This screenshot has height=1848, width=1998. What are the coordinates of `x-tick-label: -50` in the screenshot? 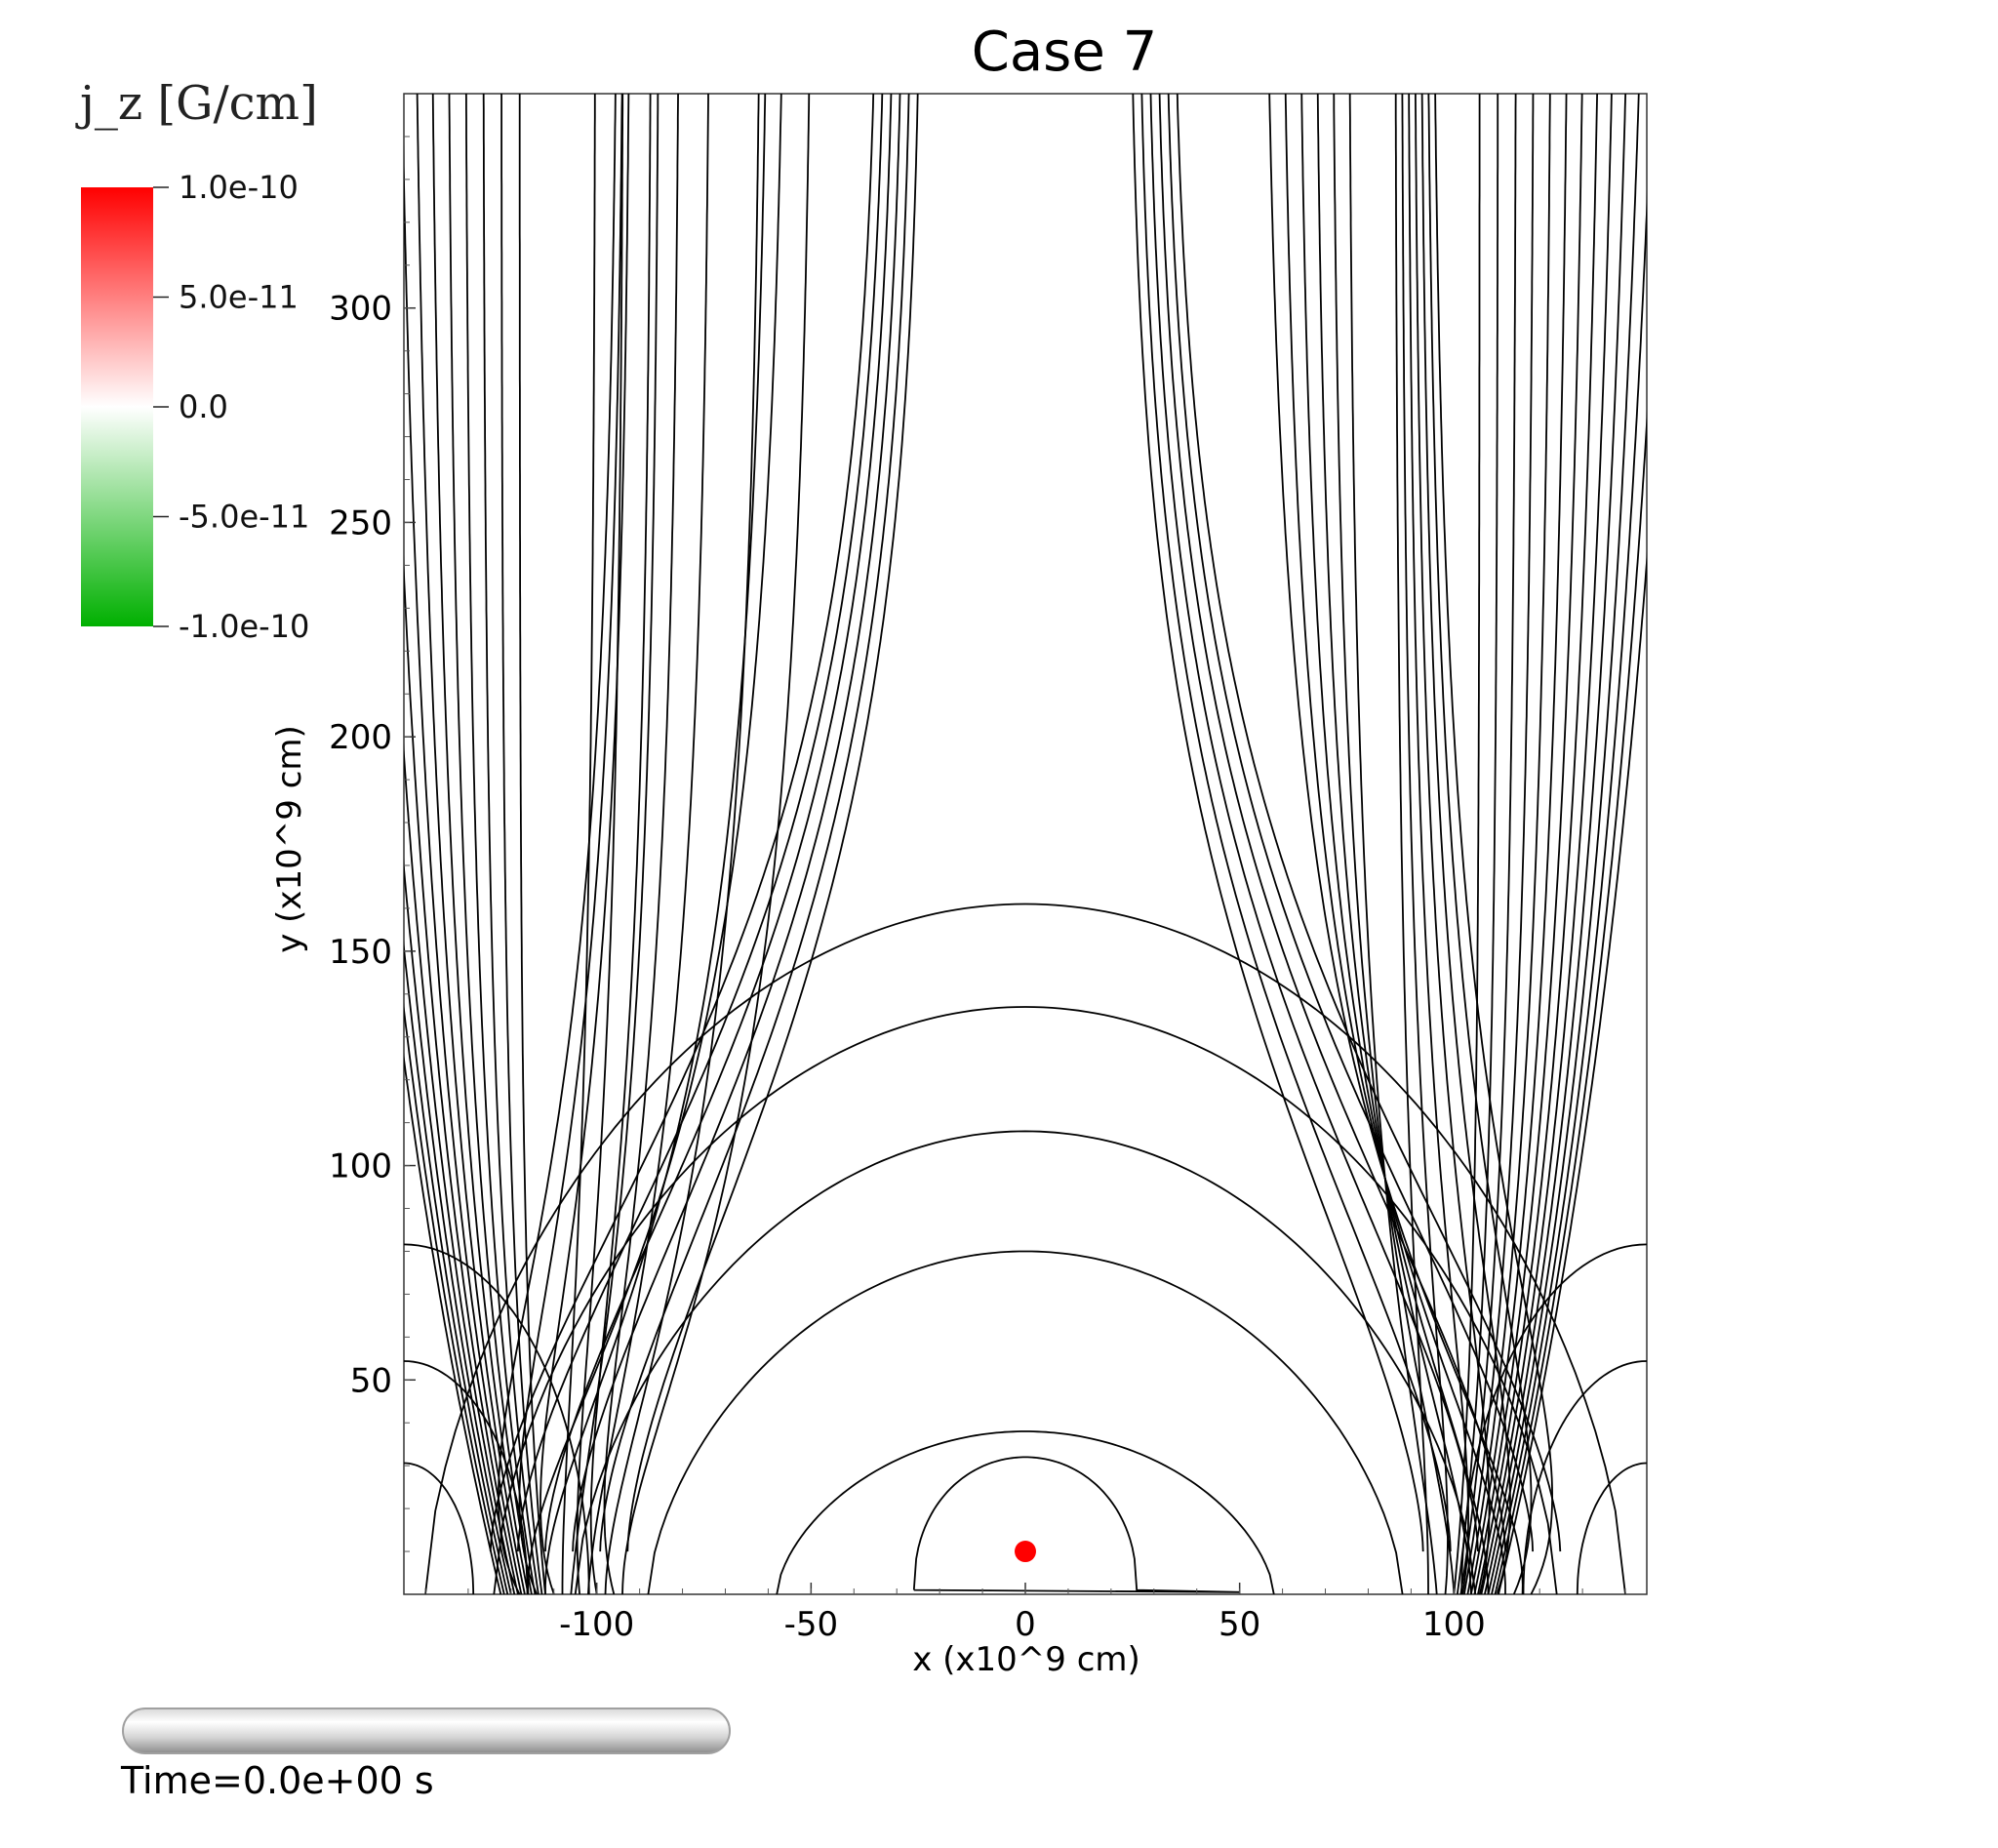 It's located at (811, 1625).